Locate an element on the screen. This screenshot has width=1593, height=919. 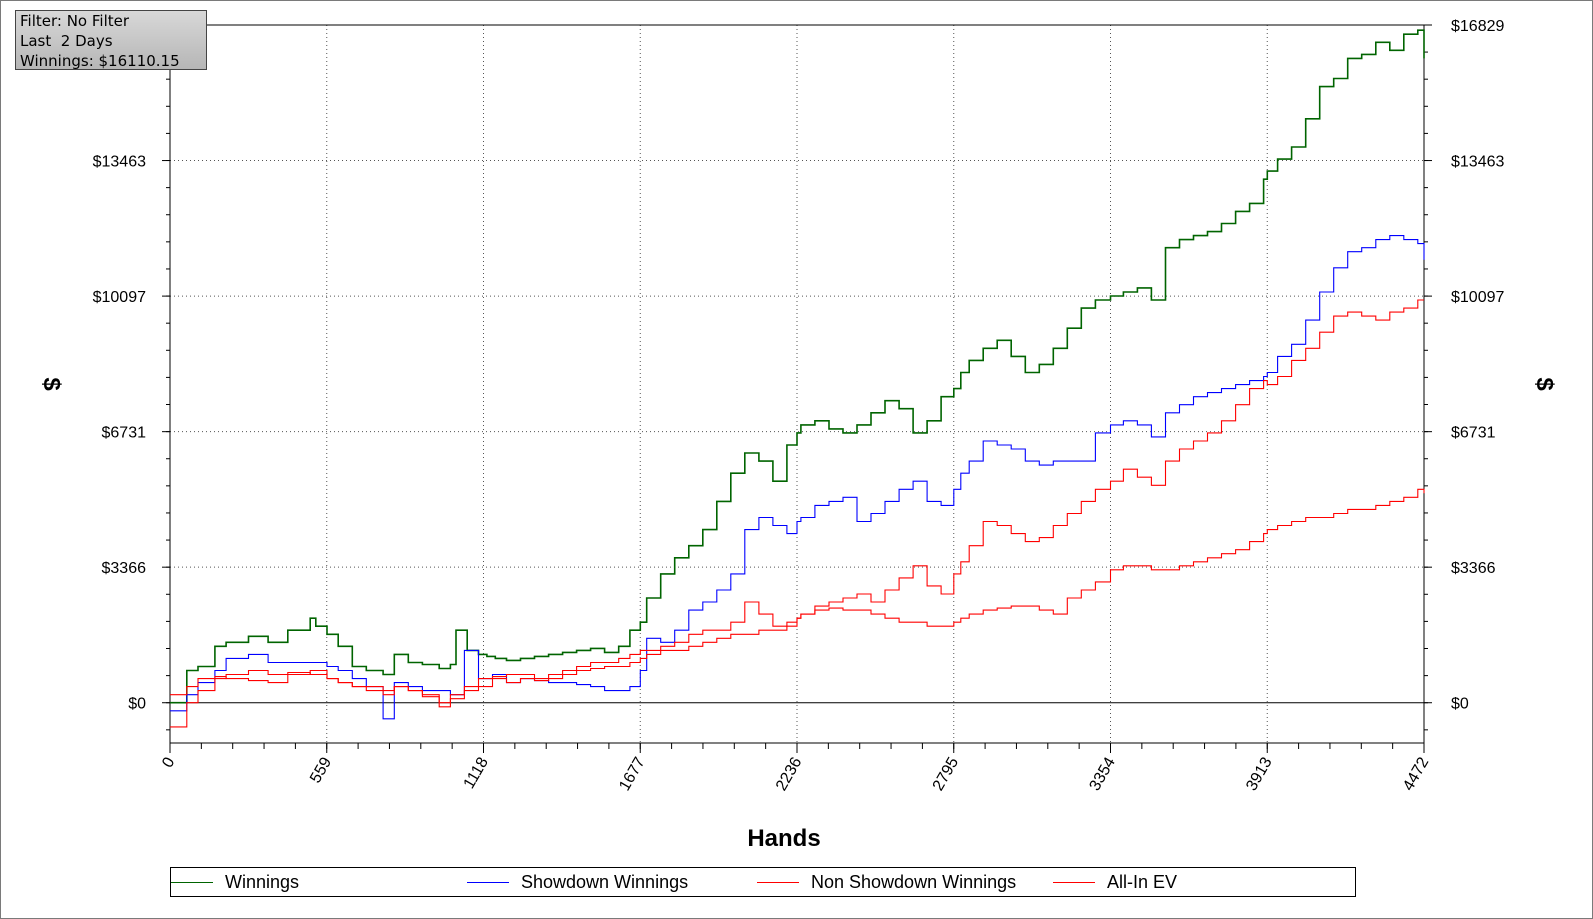
x-tick-label: 1118 is located at coordinates (476, 772).